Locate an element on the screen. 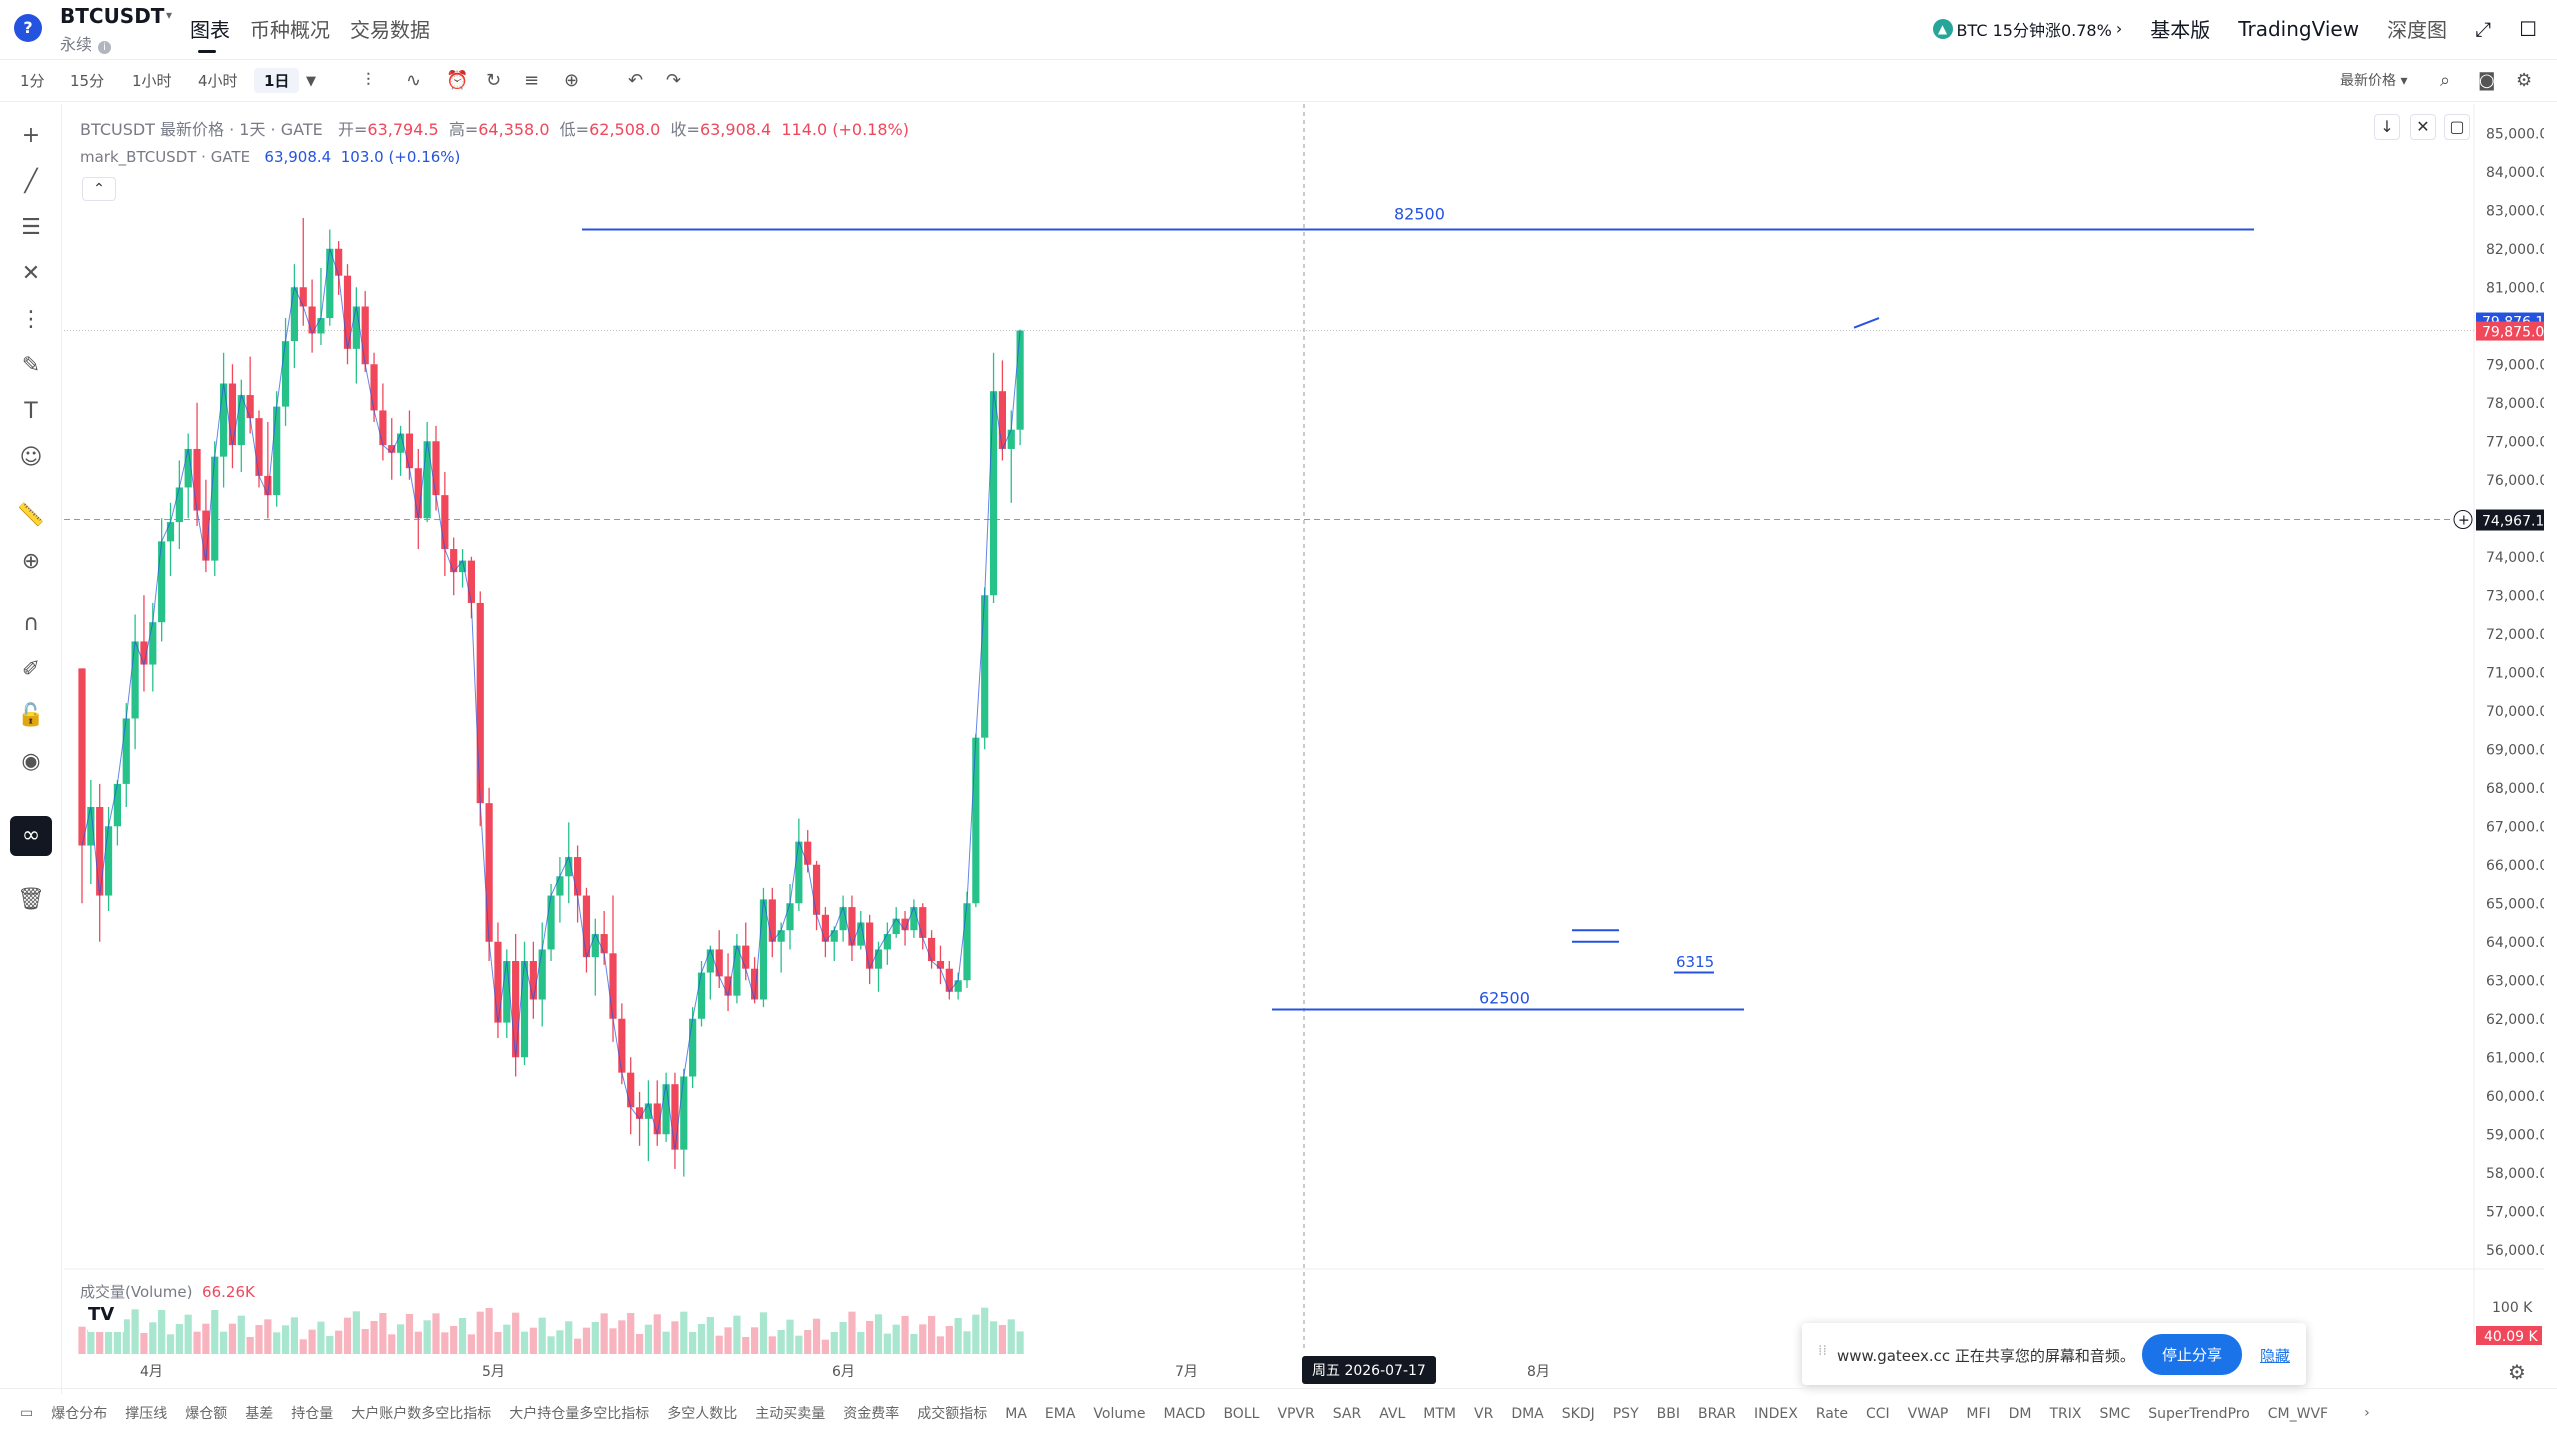  indicator-20: VR is located at coordinates (1484, 1414).